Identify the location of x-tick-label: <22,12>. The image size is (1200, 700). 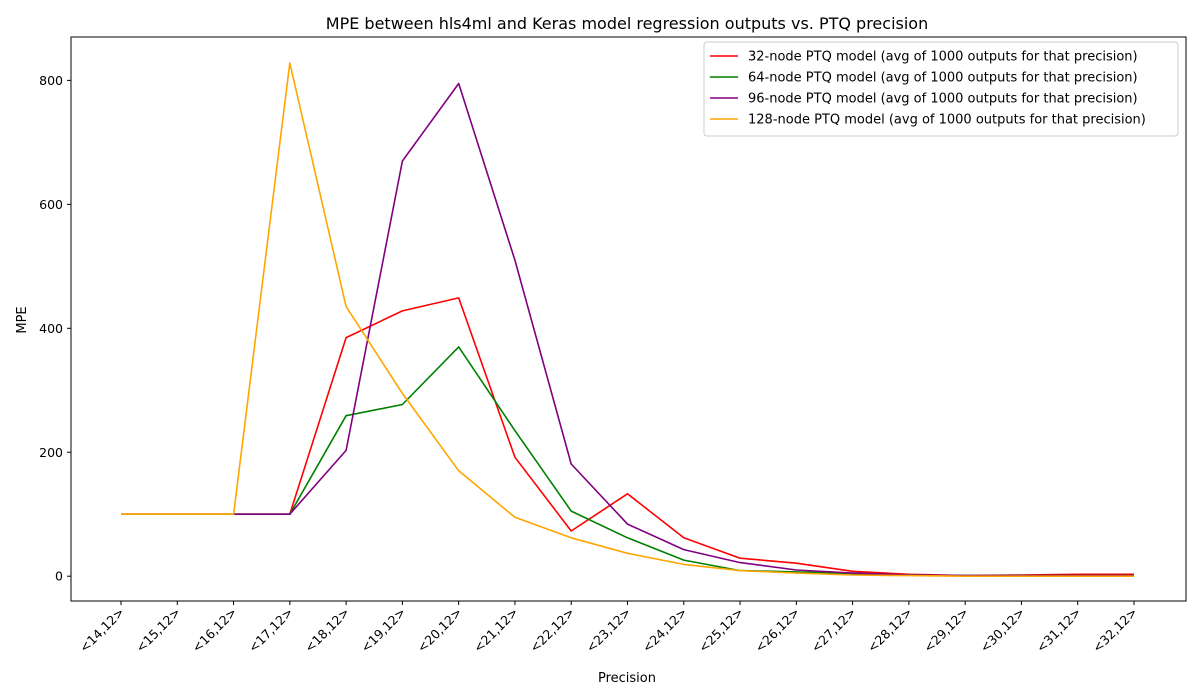
(552, 630).